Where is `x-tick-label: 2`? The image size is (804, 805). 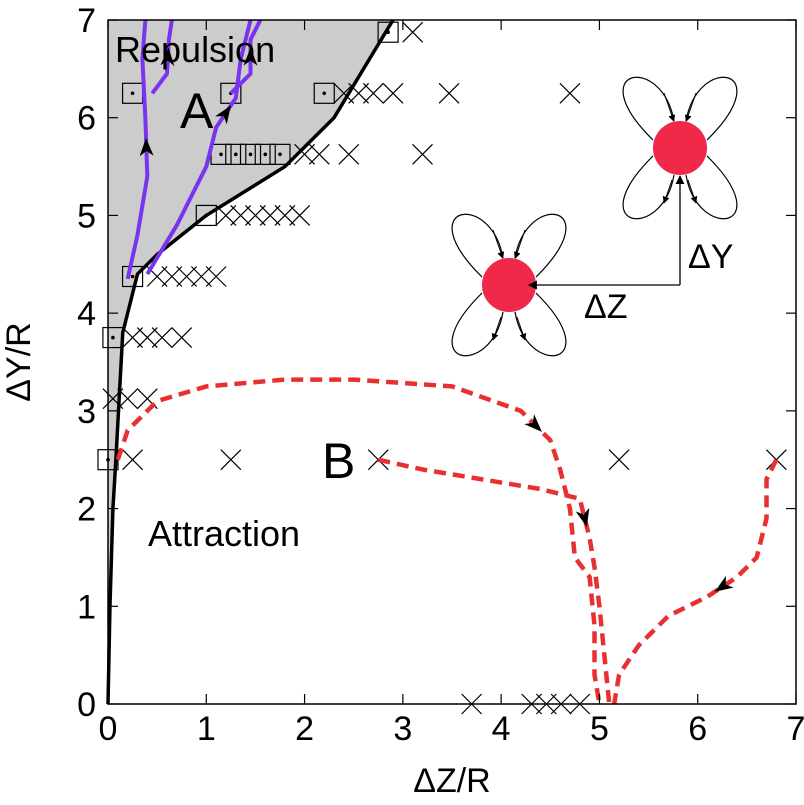
x-tick-label: 2 is located at coordinates (304, 729).